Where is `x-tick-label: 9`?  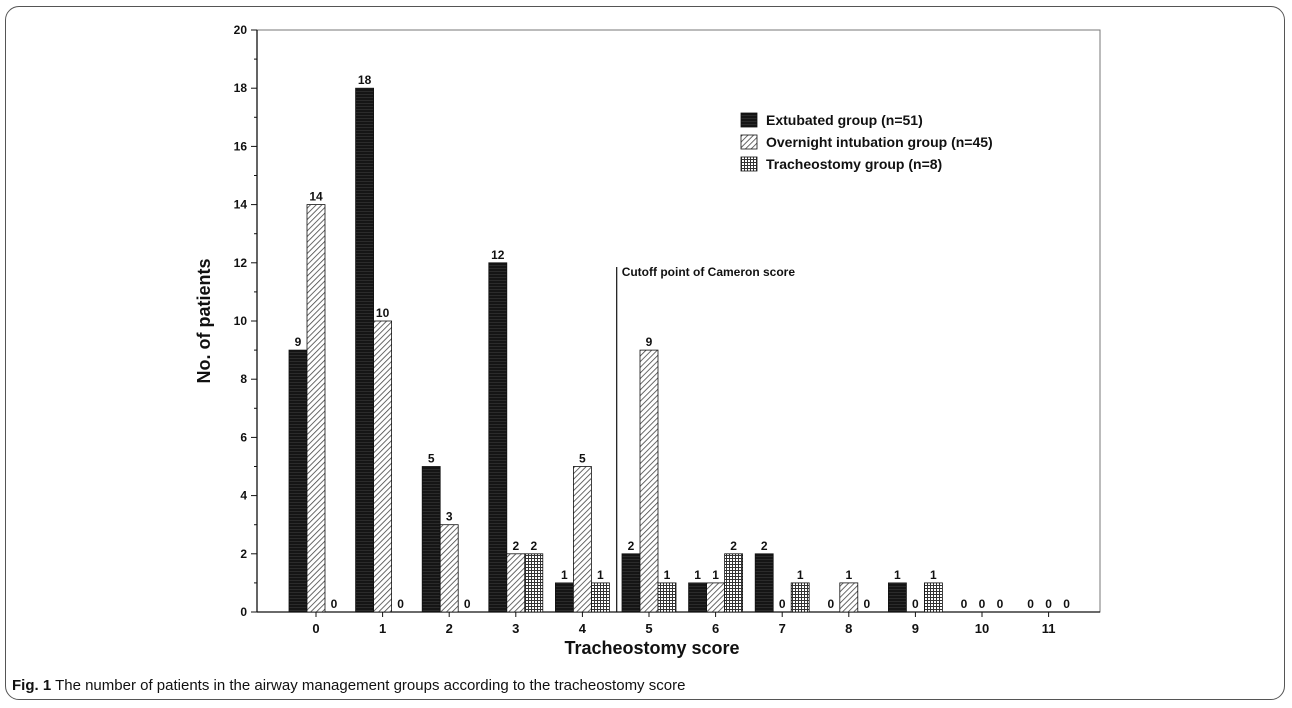 x-tick-label: 9 is located at coordinates (915, 628).